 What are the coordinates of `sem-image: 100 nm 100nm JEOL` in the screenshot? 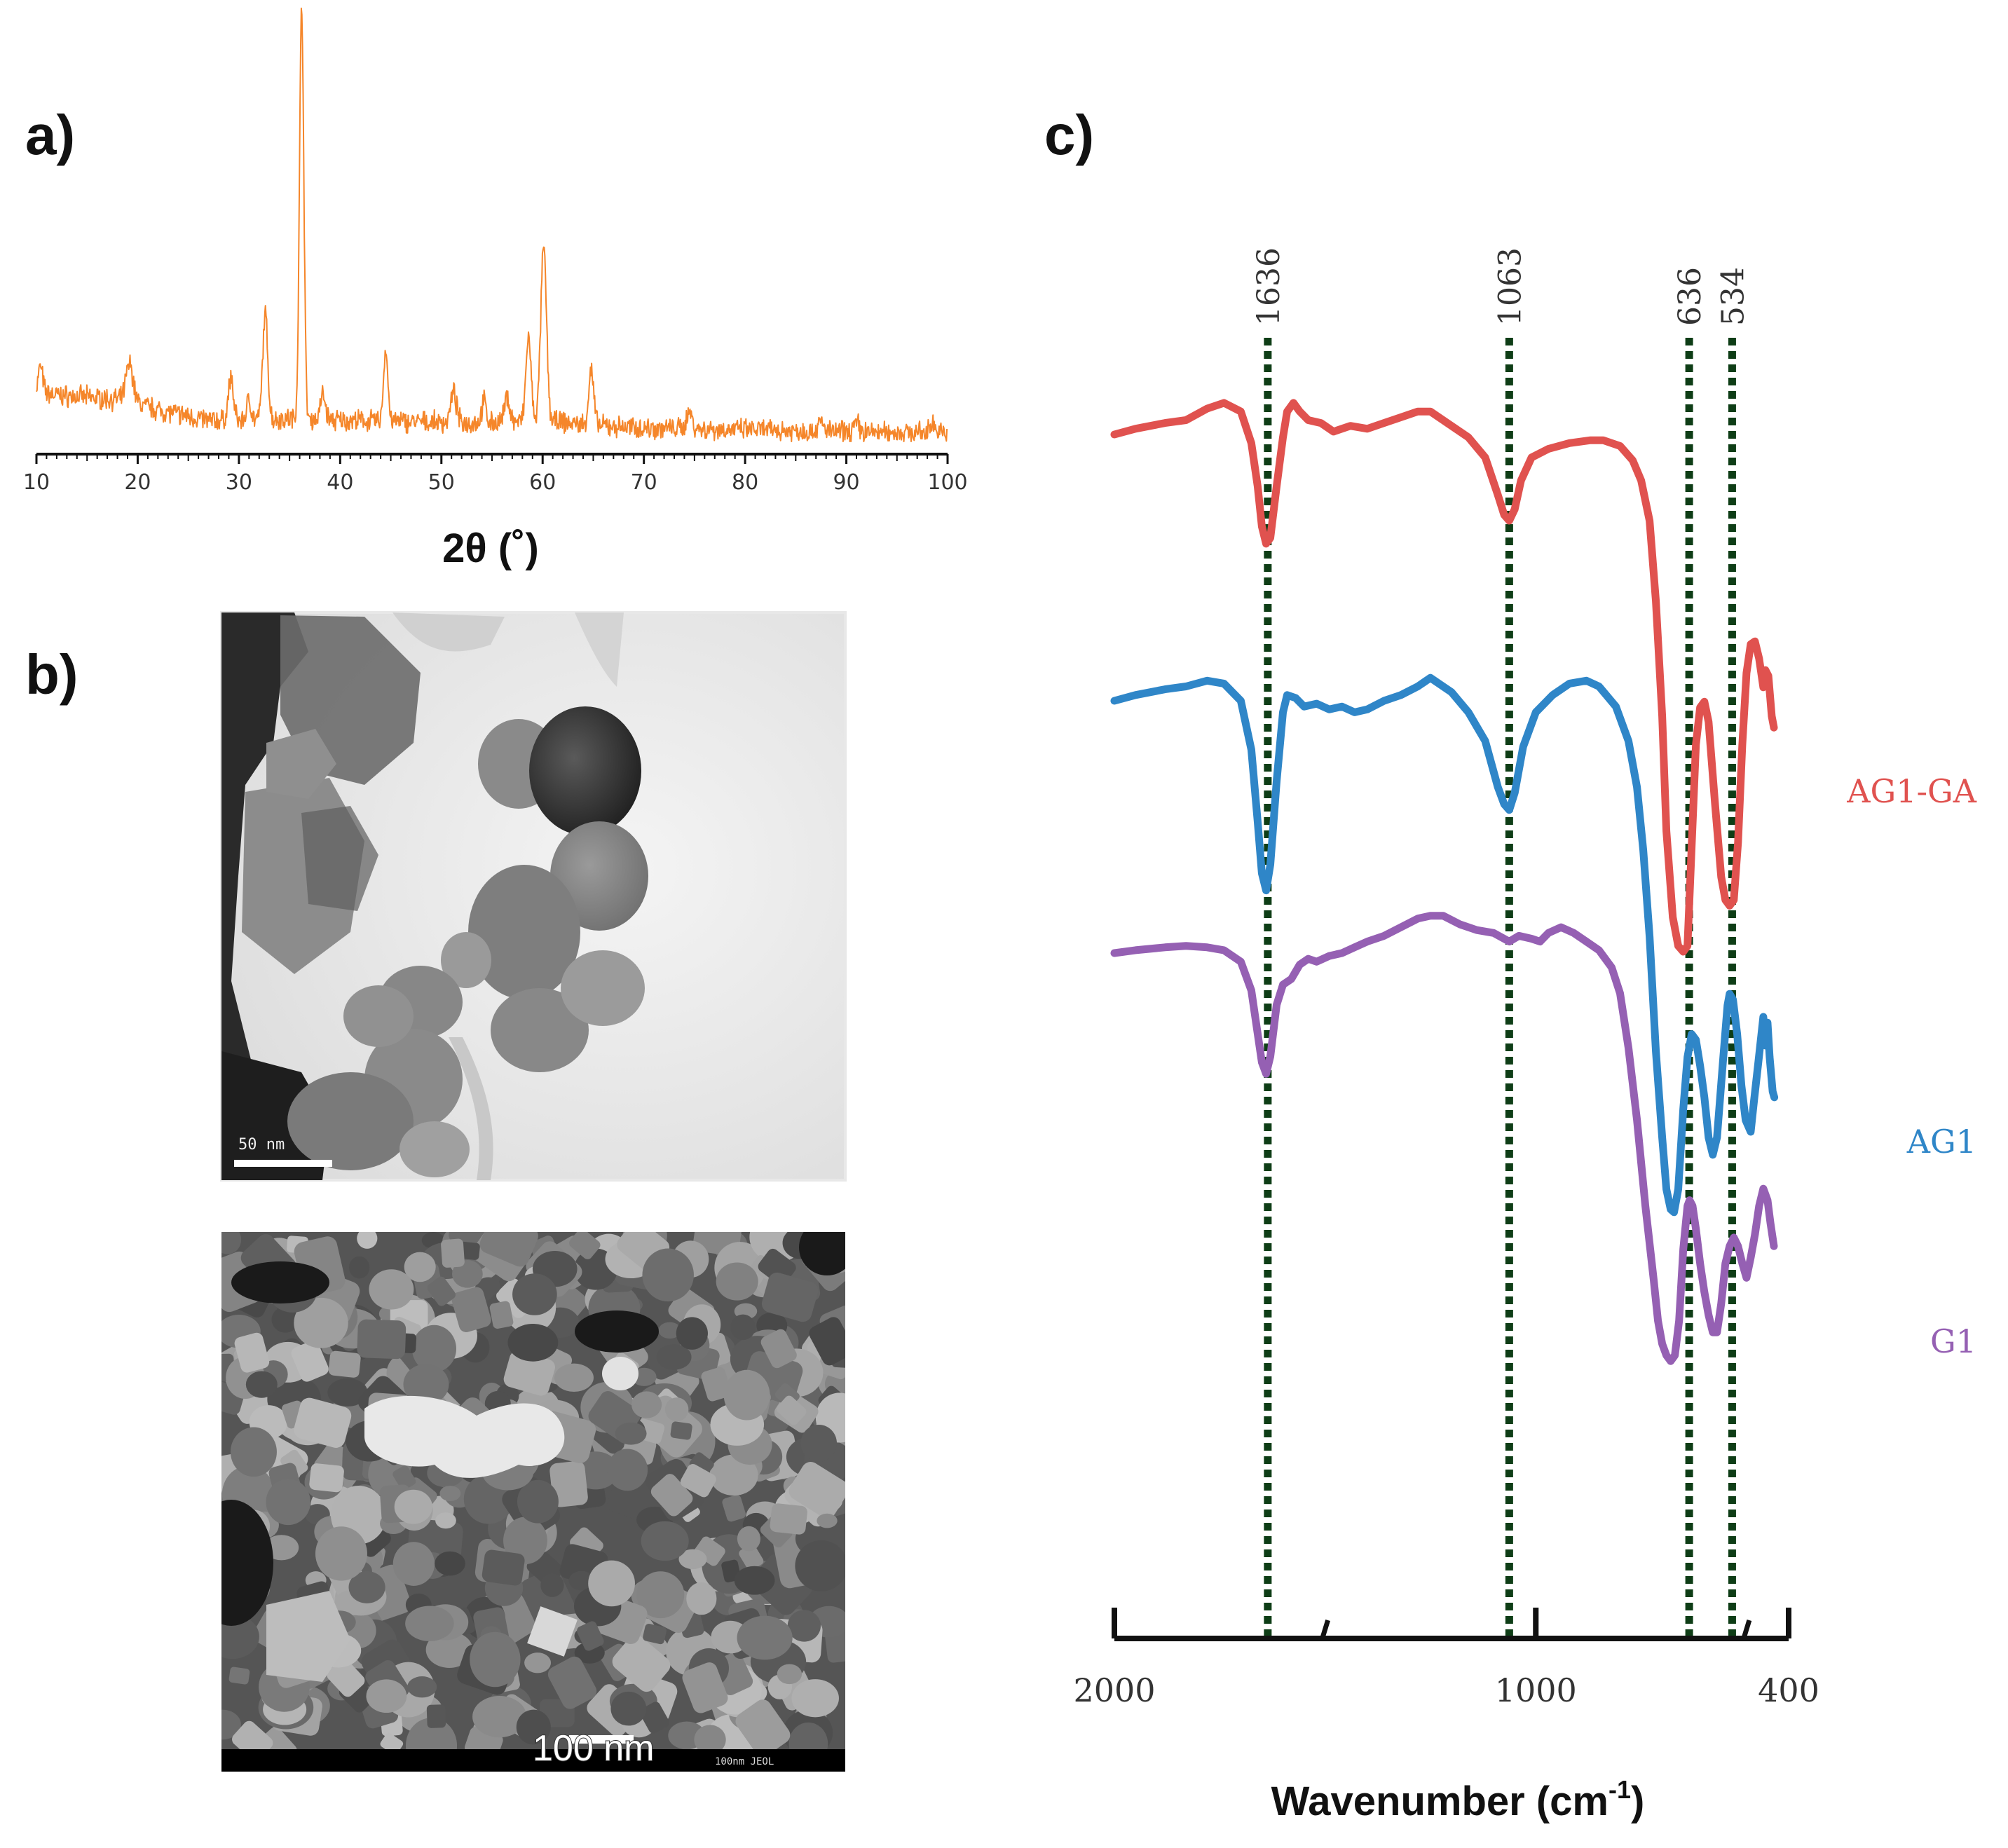 It's located at (533, 1502).